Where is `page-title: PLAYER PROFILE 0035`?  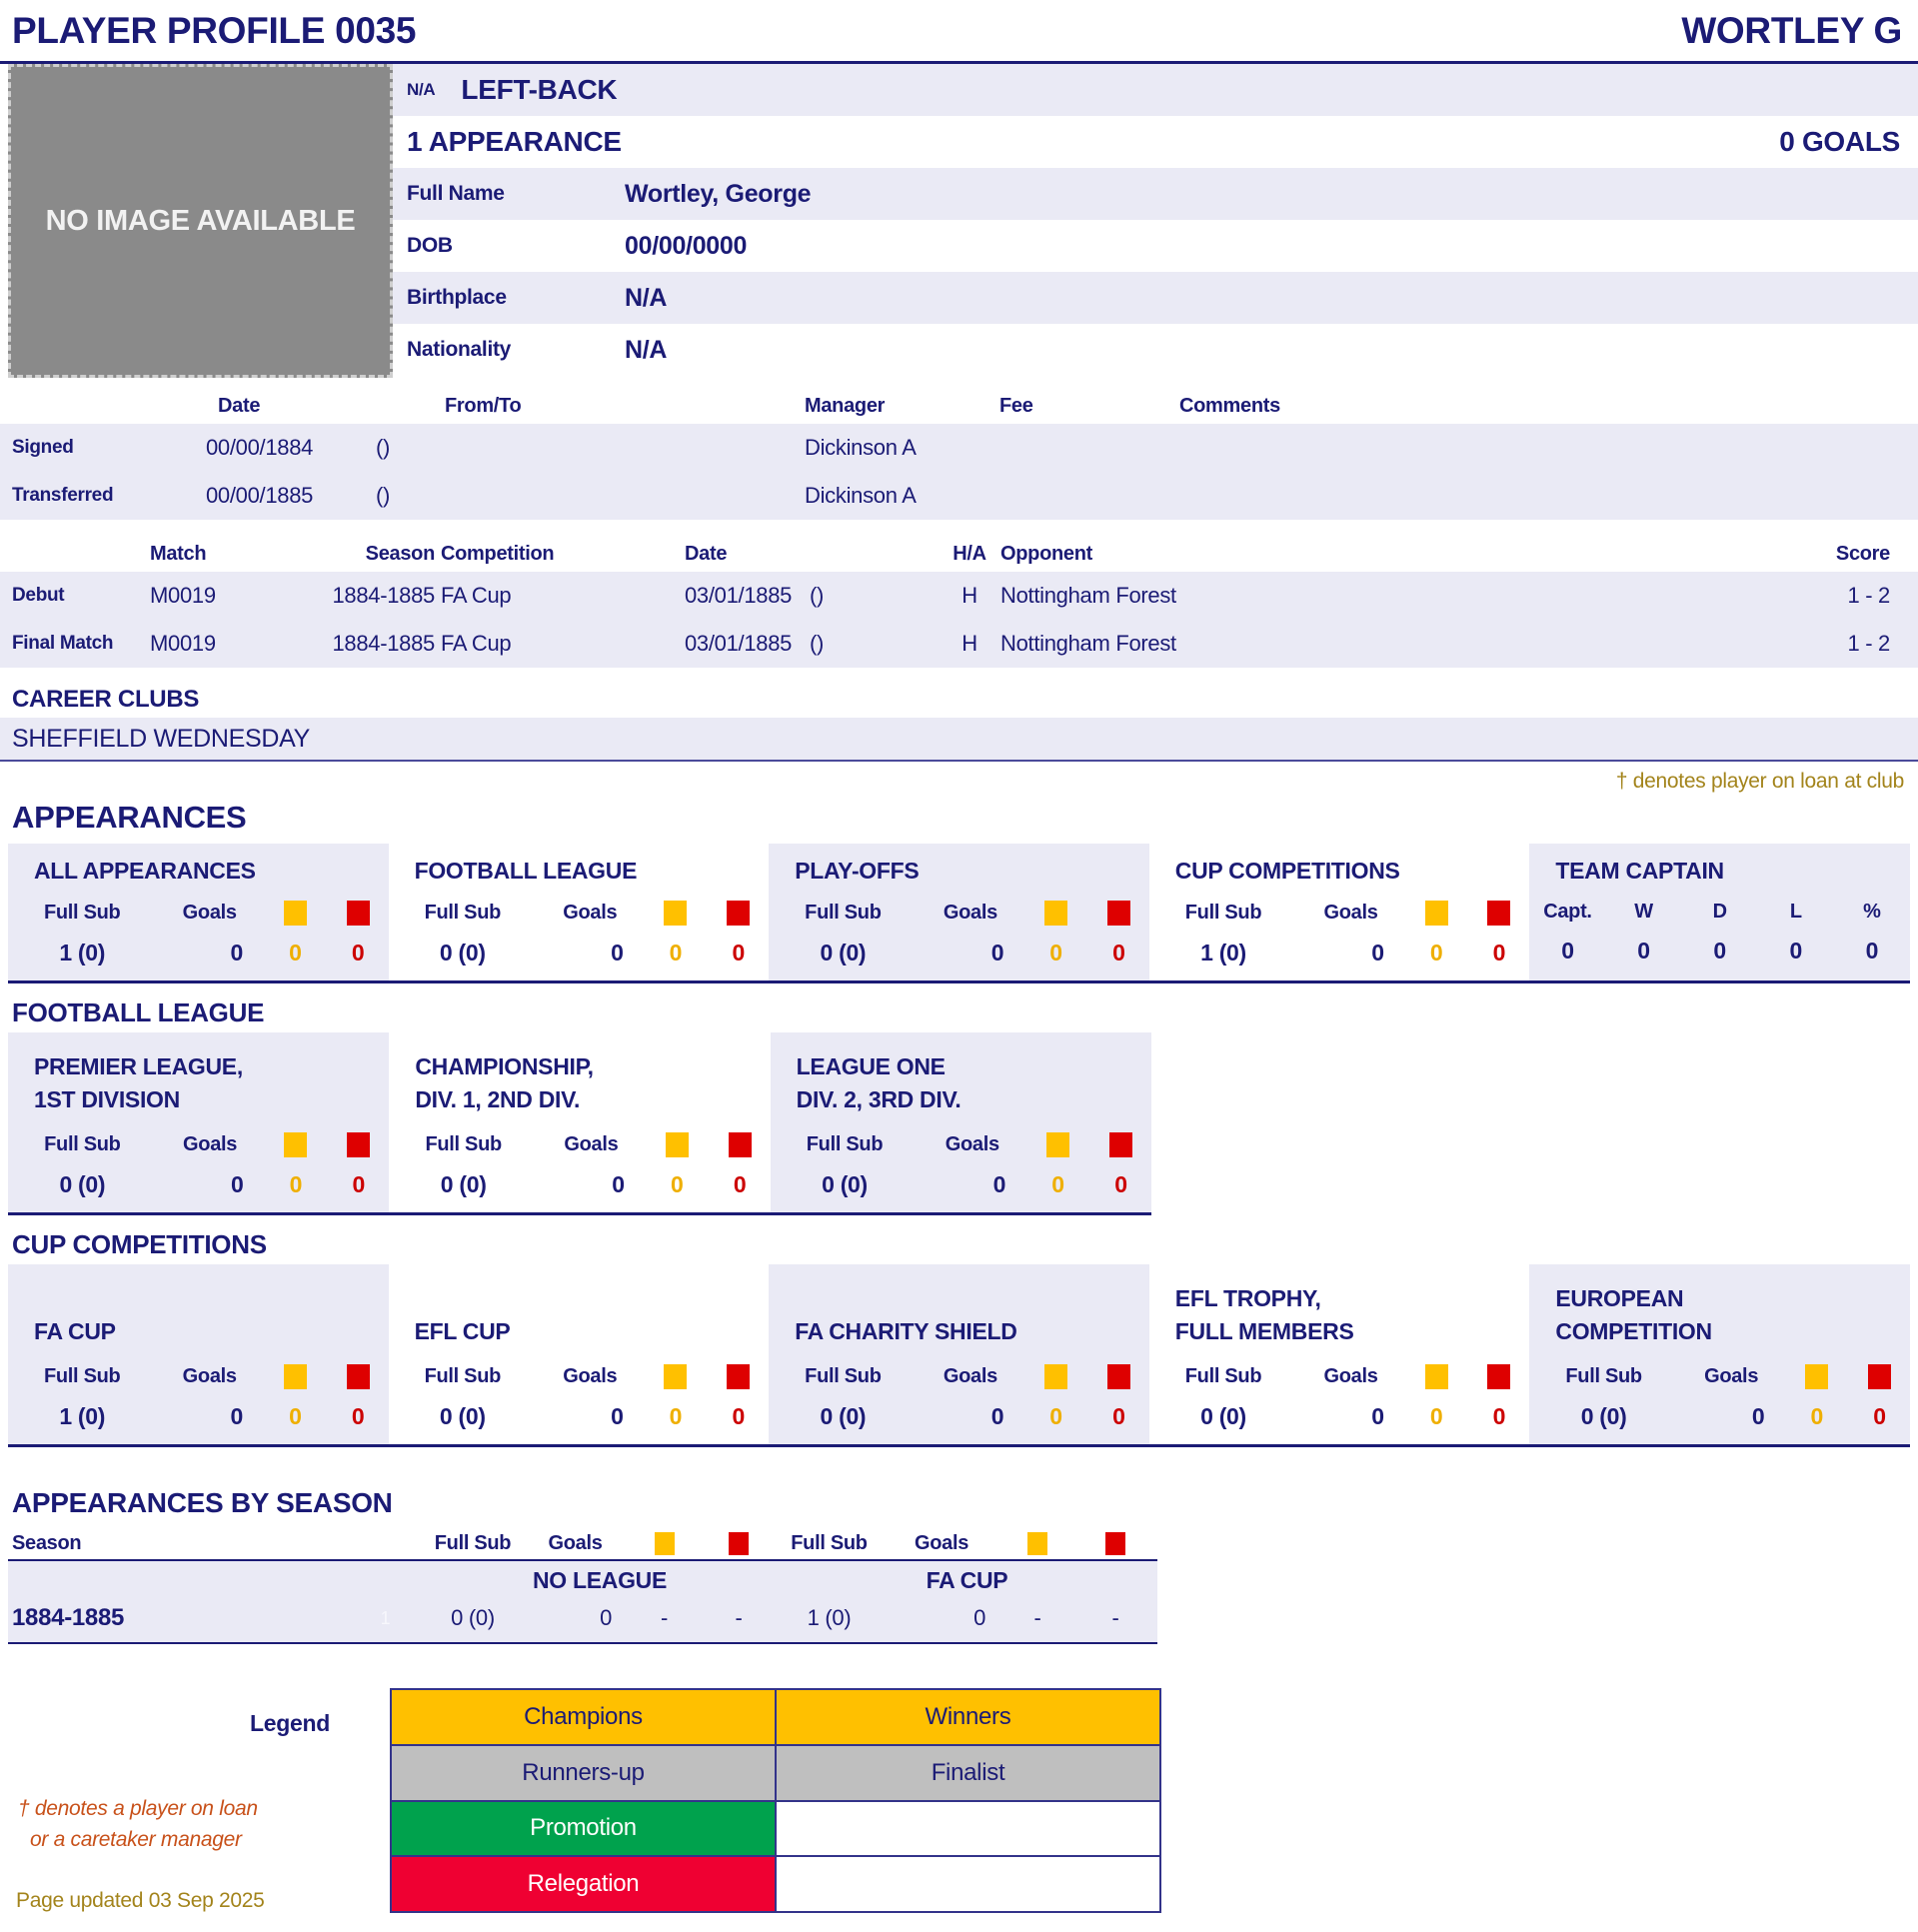
page-title: PLAYER PROFILE 0035 is located at coordinates (214, 30).